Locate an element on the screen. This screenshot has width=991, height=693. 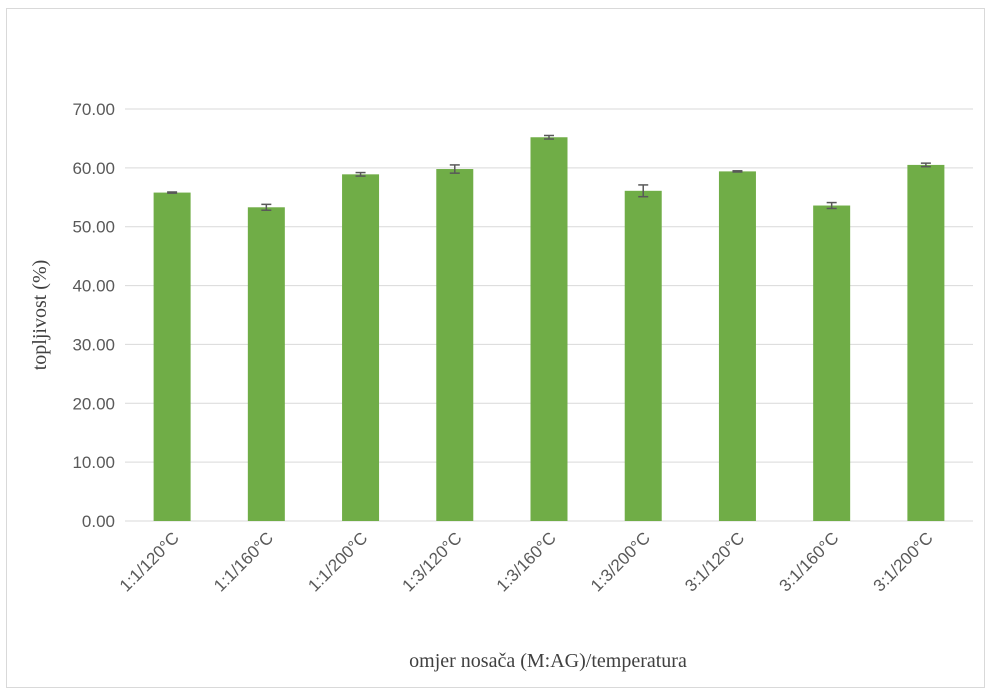
y-tick-label: 30.00 is located at coordinates (93, 344).